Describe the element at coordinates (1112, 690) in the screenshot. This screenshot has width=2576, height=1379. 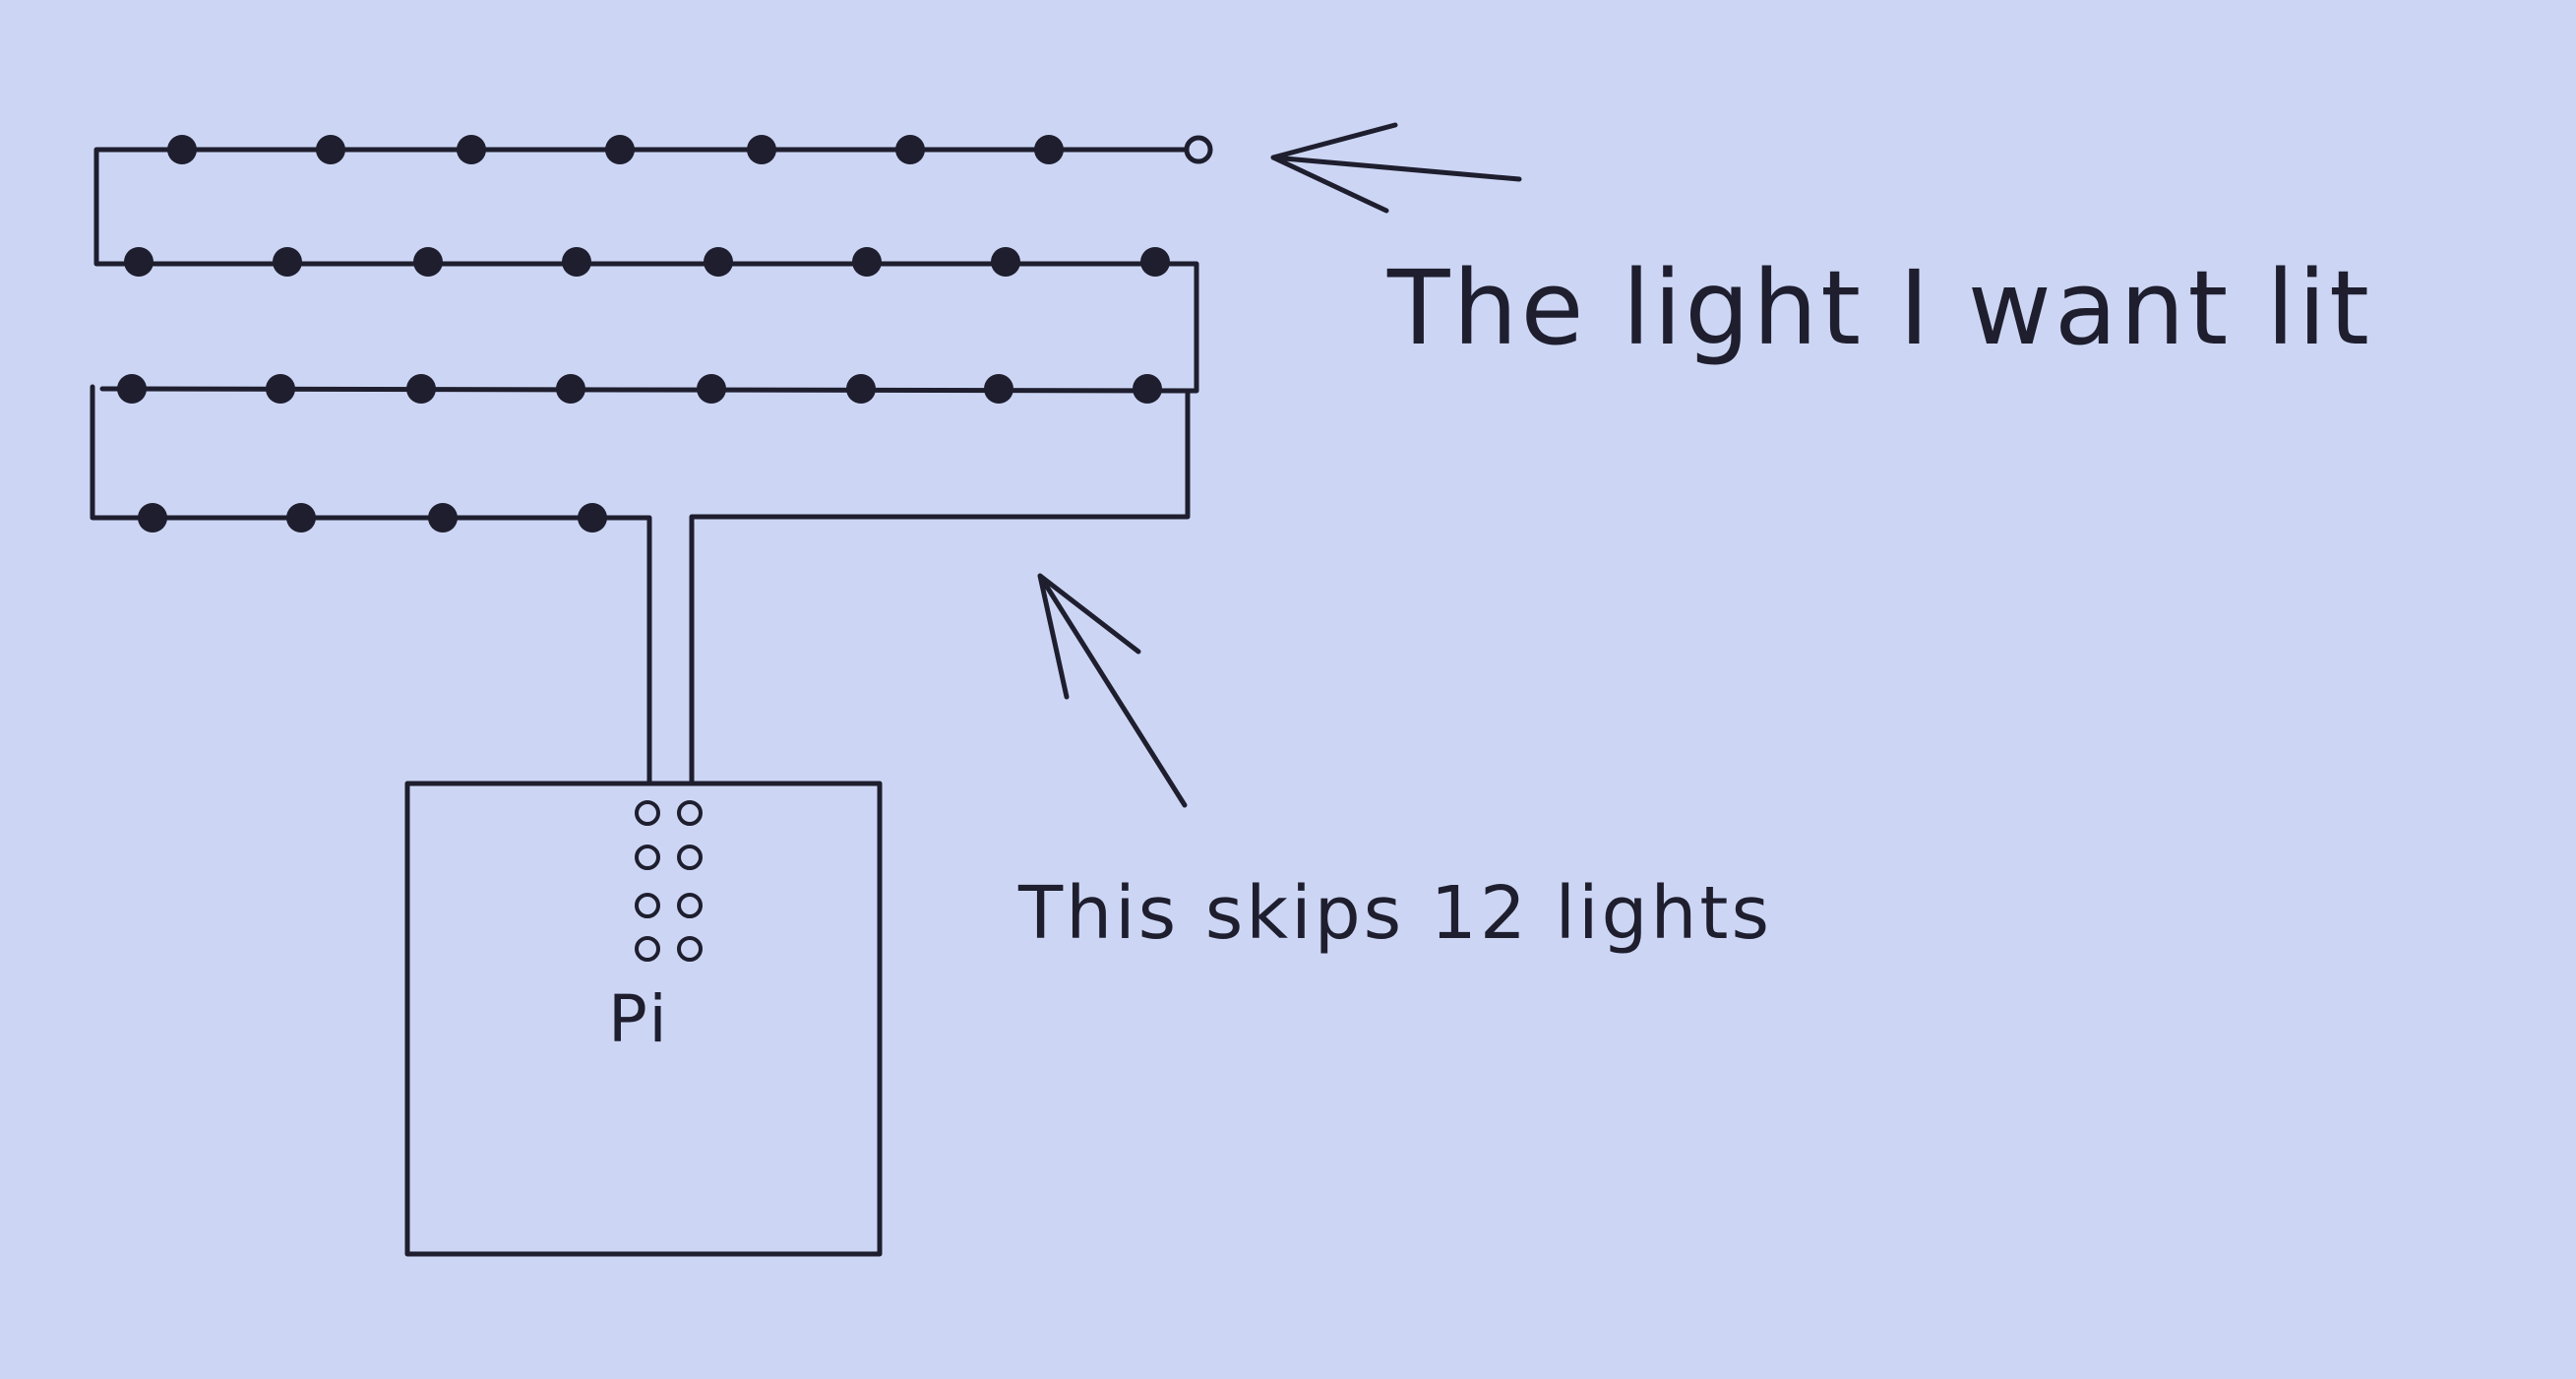
I see `skip-arrow` at that location.